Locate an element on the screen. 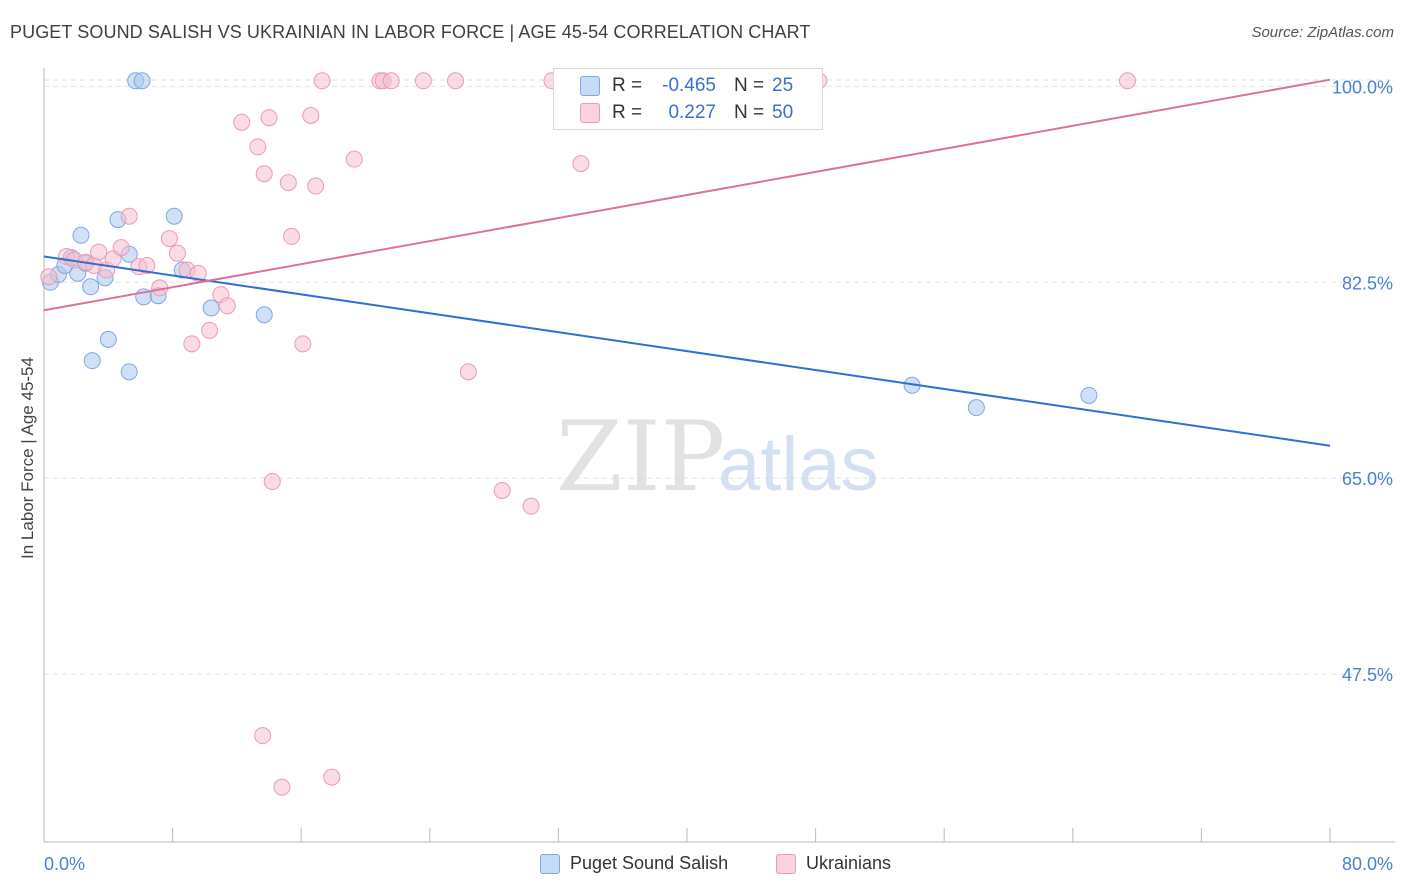  series-legend: Puget Sound Salish Ukrainians is located at coordinates (703, 865).